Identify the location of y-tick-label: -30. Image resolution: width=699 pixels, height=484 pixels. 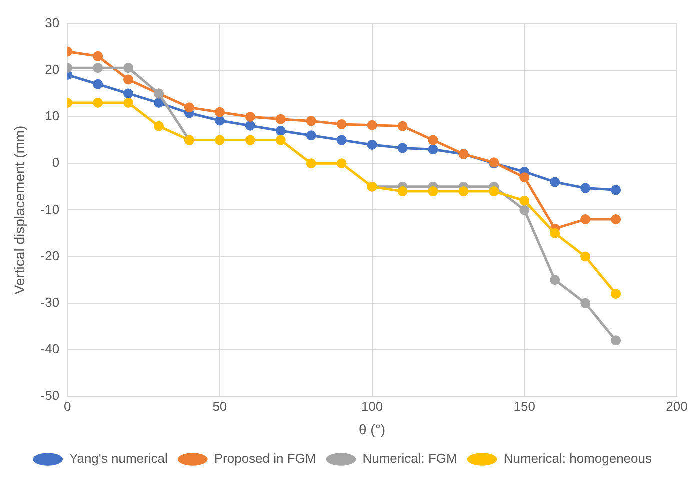
(50, 302).